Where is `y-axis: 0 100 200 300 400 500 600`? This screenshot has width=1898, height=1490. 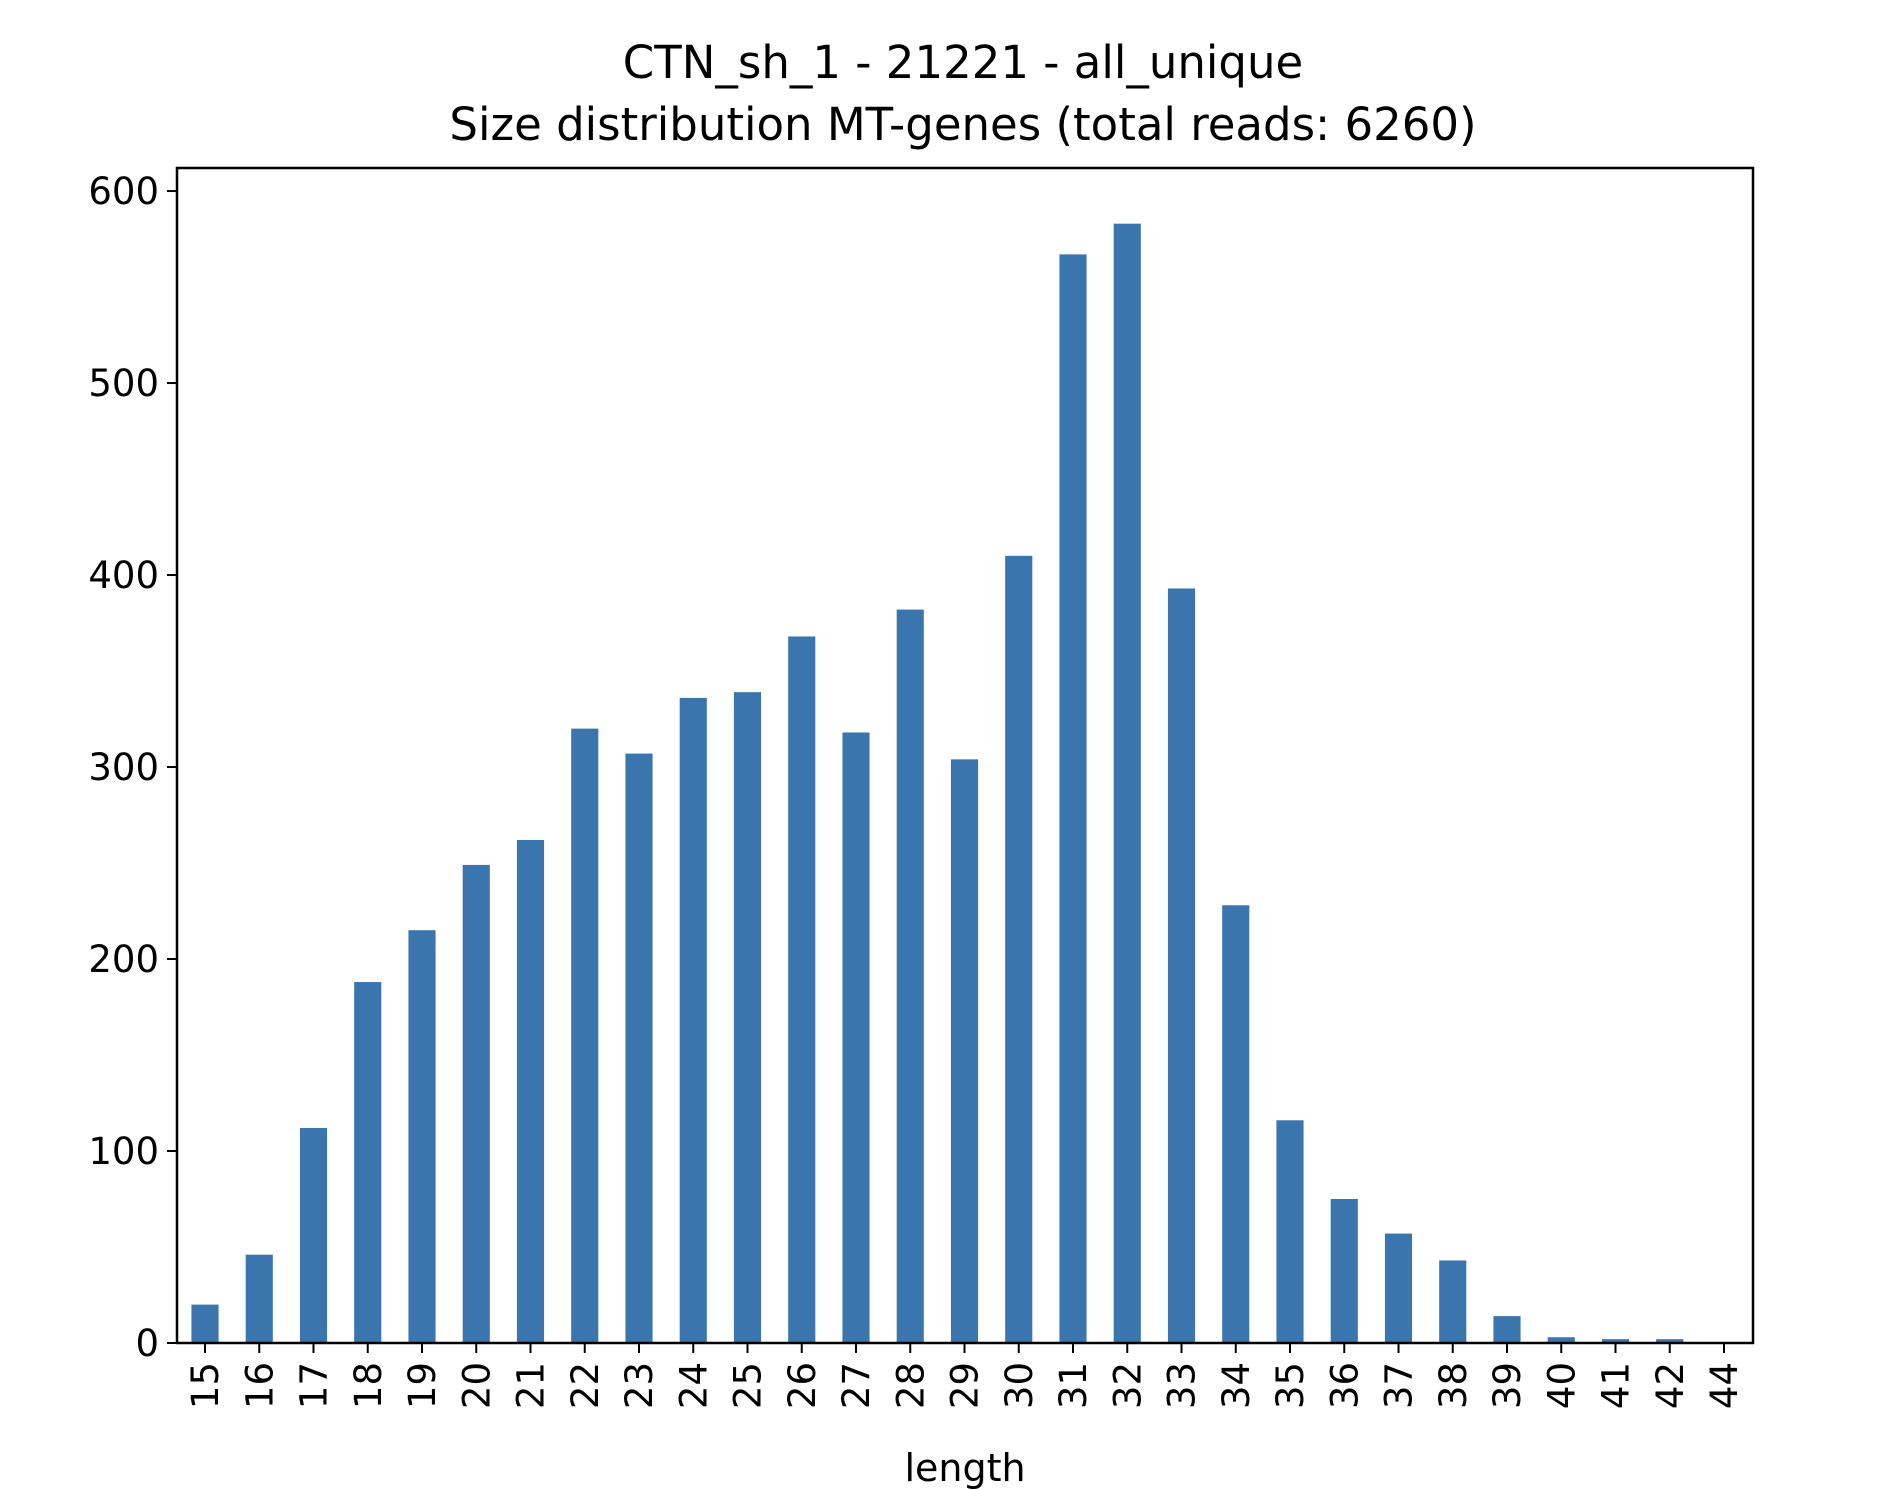 y-axis: 0 100 200 300 400 500 600 is located at coordinates (132, 767).